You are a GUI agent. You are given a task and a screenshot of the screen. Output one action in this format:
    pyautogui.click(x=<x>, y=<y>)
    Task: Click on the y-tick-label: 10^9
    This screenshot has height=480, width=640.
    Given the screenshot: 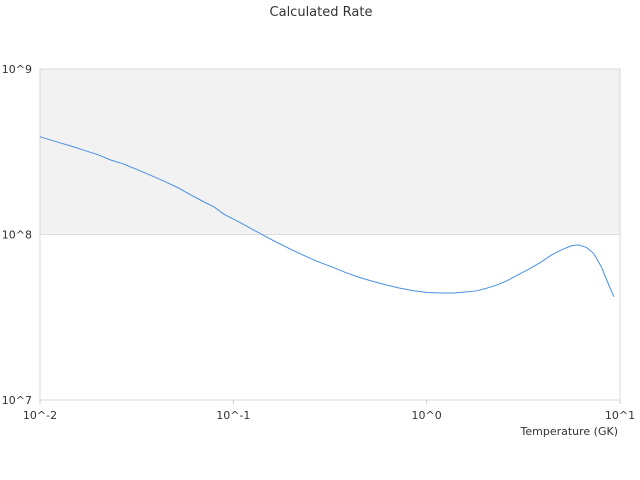 What is the action you would take?
    pyautogui.click(x=17, y=69)
    